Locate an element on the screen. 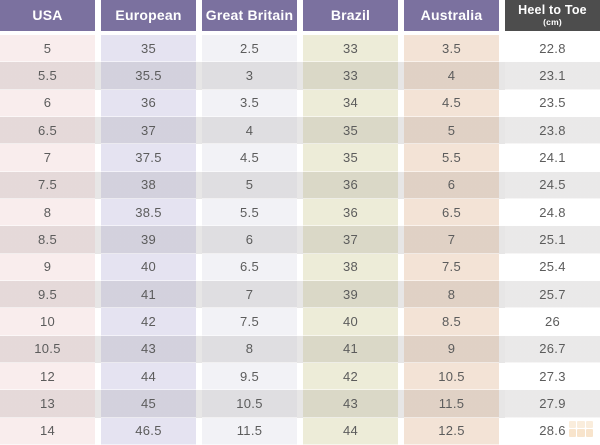 This screenshot has width=600, height=445. table-cell: 24.1 is located at coordinates (552, 158).